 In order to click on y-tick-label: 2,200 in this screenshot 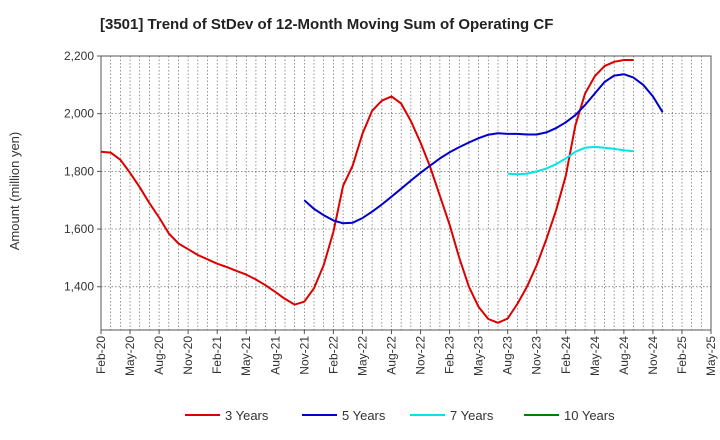, I will do `click(79, 56)`.